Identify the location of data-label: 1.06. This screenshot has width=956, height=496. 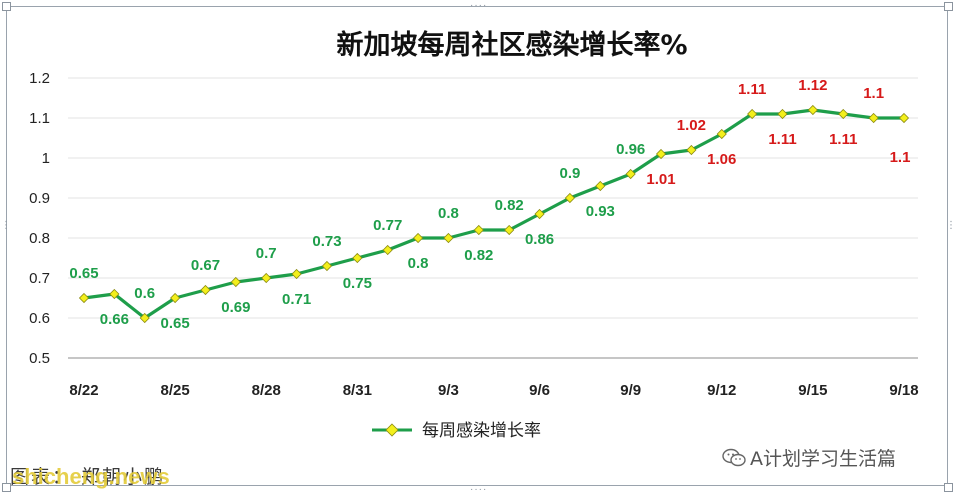
(721, 159).